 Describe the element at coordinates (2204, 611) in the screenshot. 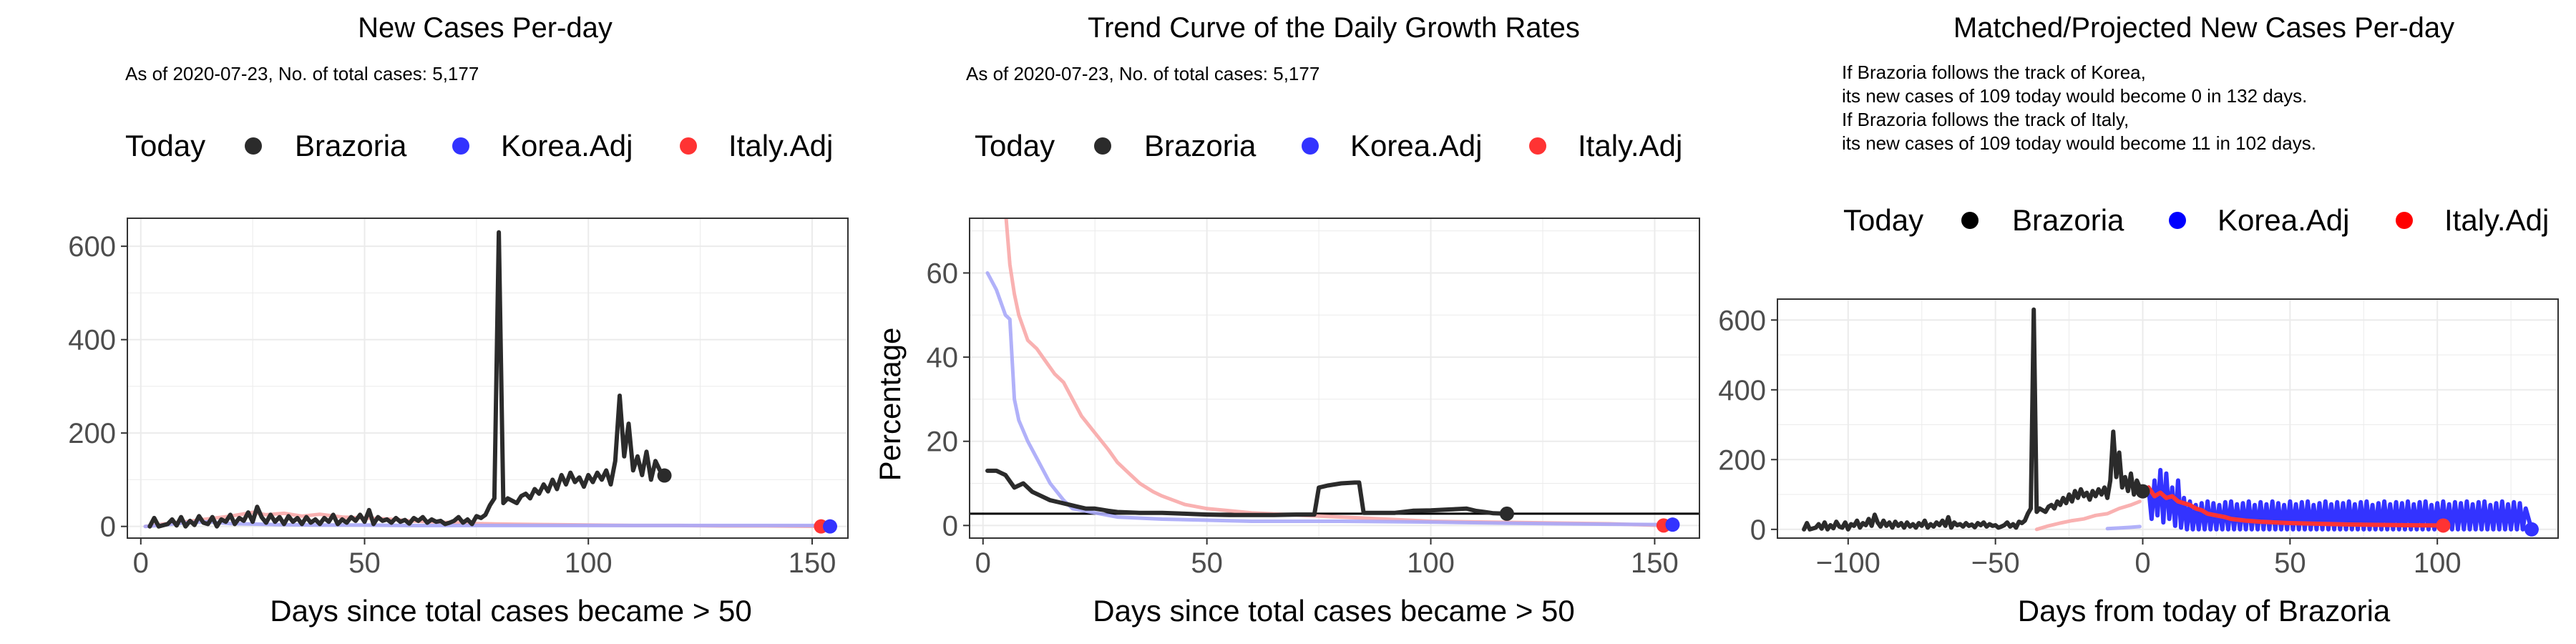

I see `panel-3-x-axis-title: Days from today of Brazoria` at that location.